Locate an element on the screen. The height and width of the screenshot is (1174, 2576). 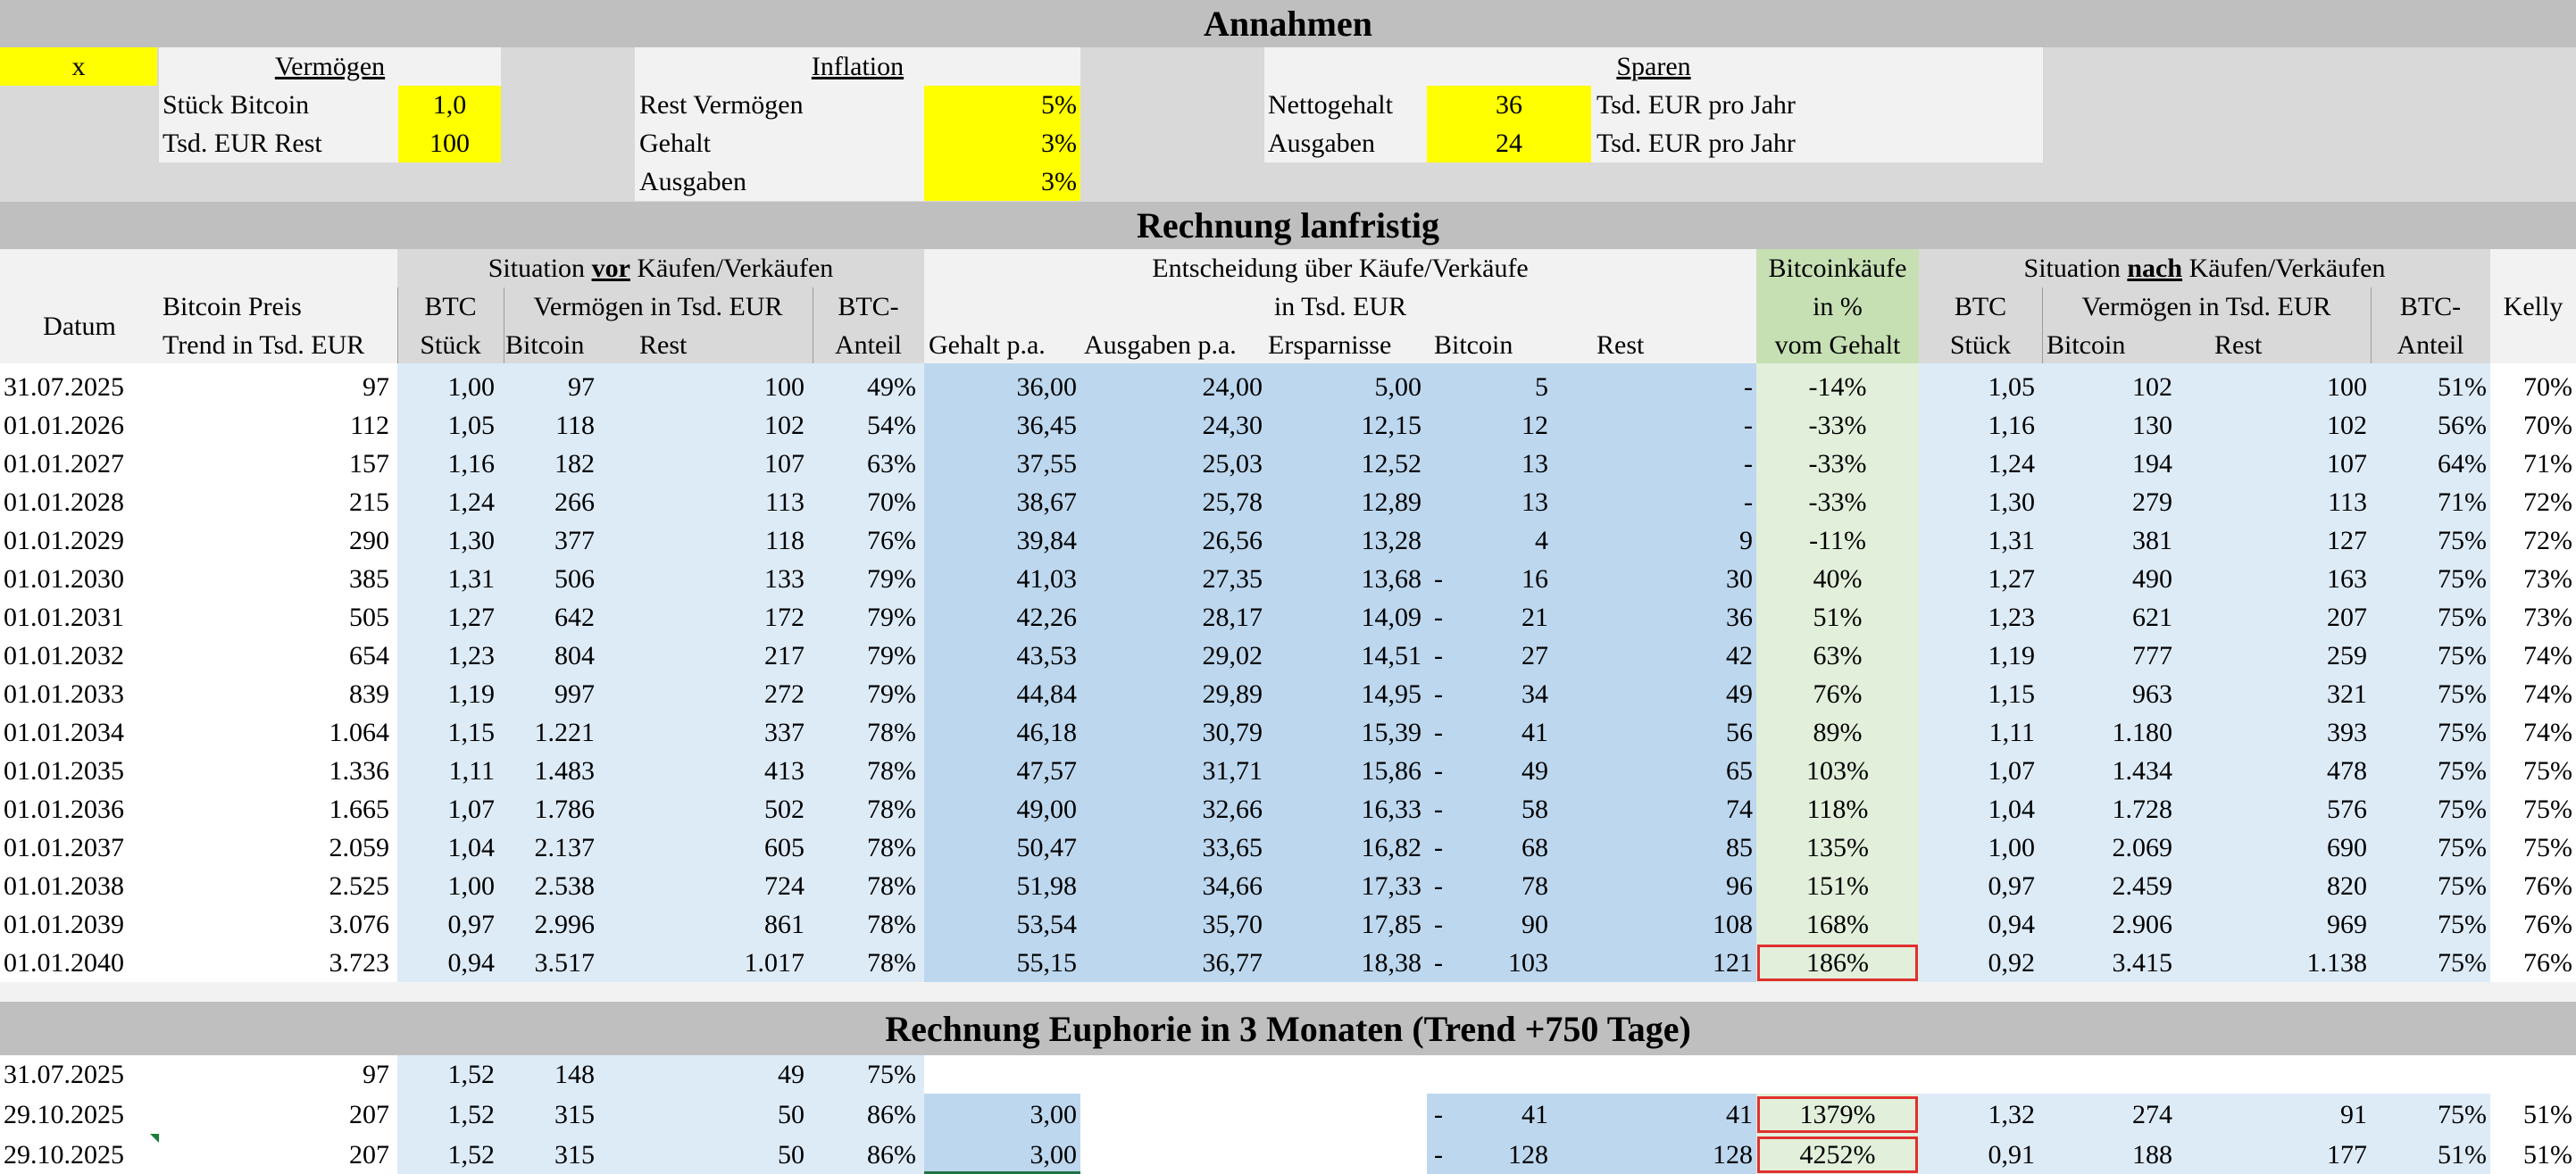
cell-vermoegen-bitcoin: 118 is located at coordinates (575, 426).